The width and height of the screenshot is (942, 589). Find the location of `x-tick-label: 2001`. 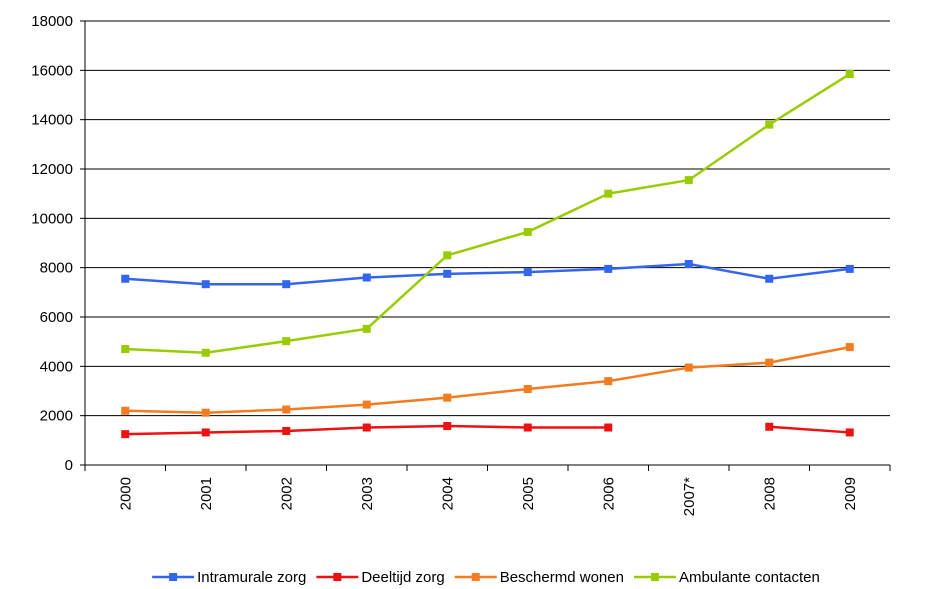

x-tick-label: 2001 is located at coordinates (206, 493).